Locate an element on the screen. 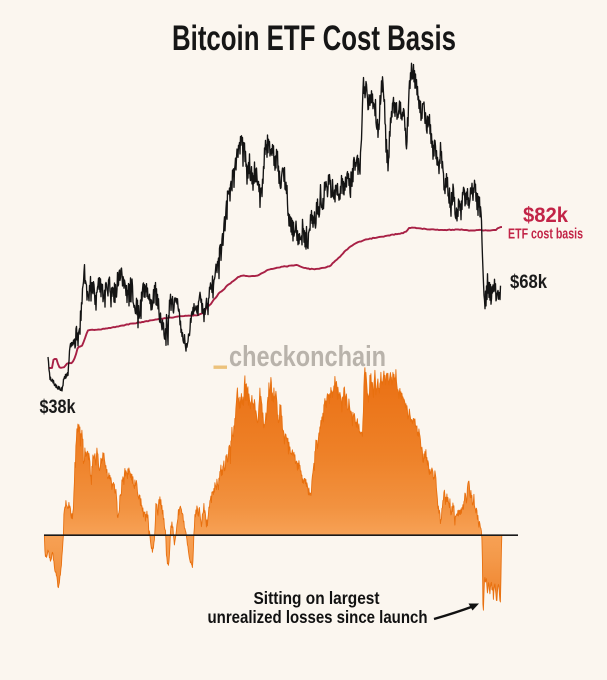 The height and width of the screenshot is (680, 607). svg-text: $68k is located at coordinates (528, 282).